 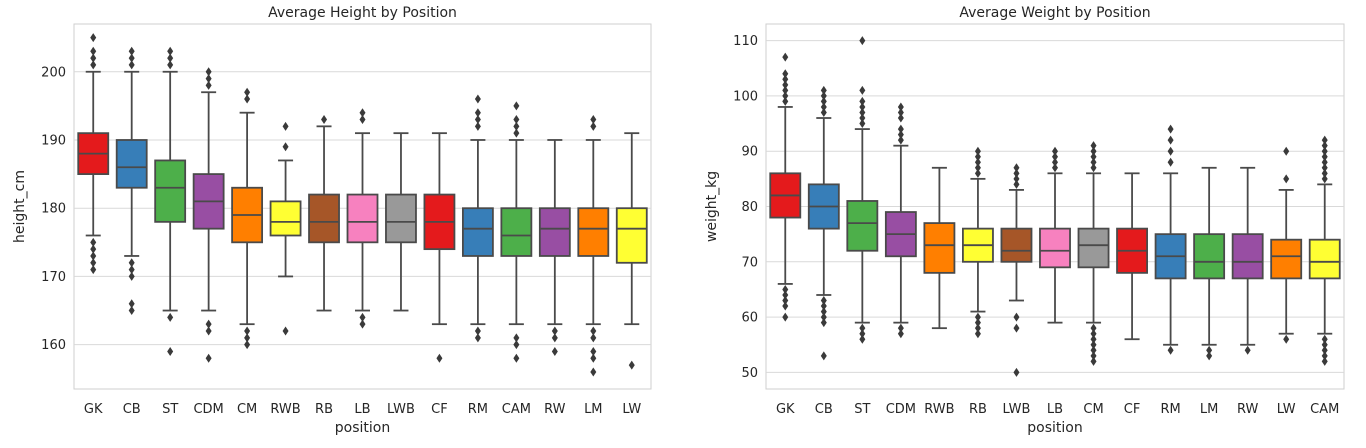 I want to click on y-tick-label: 50, so click(x=749, y=373).